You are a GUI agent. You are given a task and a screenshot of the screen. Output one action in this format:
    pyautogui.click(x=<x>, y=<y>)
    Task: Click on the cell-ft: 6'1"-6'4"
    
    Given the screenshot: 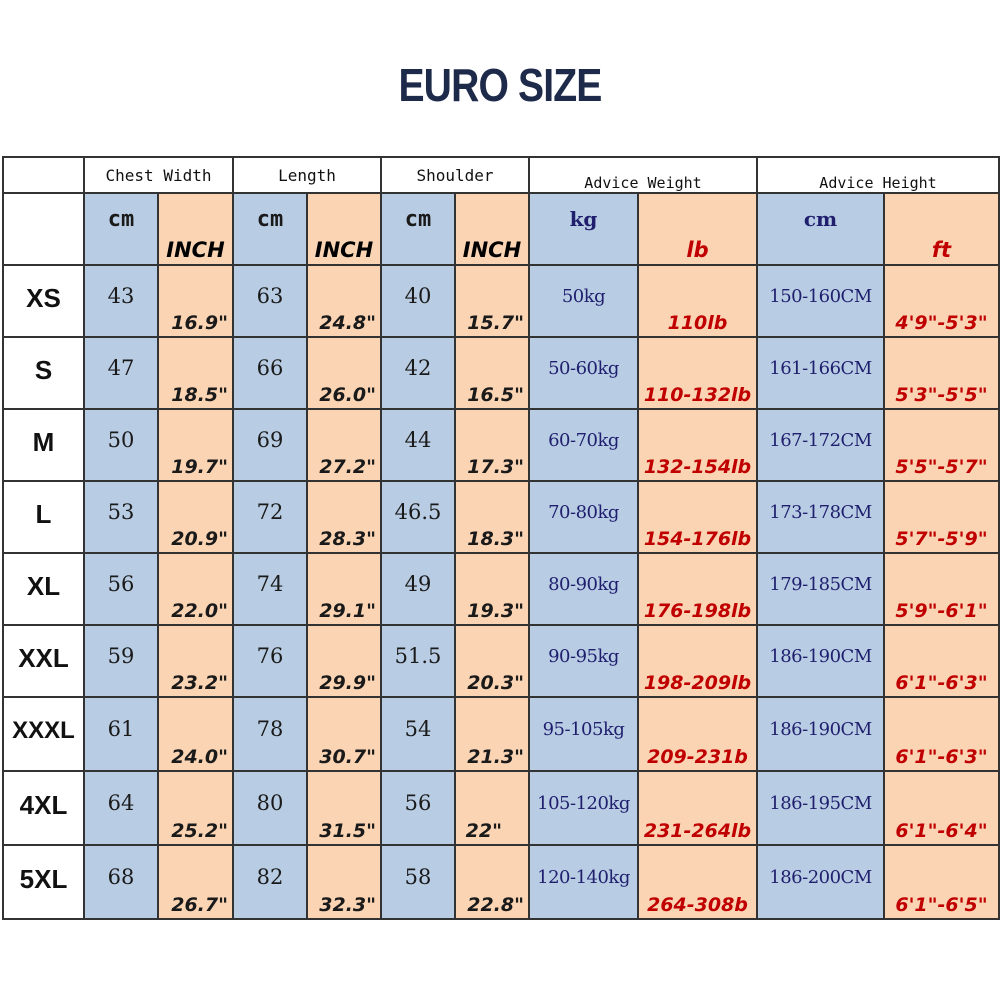 What is the action you would take?
    pyautogui.click(x=941, y=808)
    